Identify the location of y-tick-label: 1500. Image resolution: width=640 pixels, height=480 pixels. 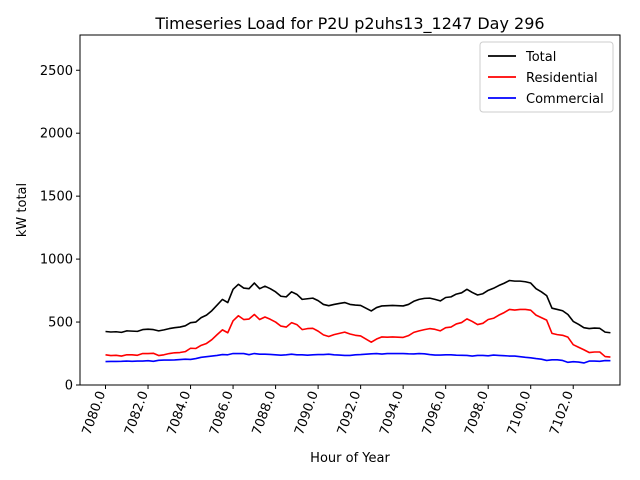
(56, 197).